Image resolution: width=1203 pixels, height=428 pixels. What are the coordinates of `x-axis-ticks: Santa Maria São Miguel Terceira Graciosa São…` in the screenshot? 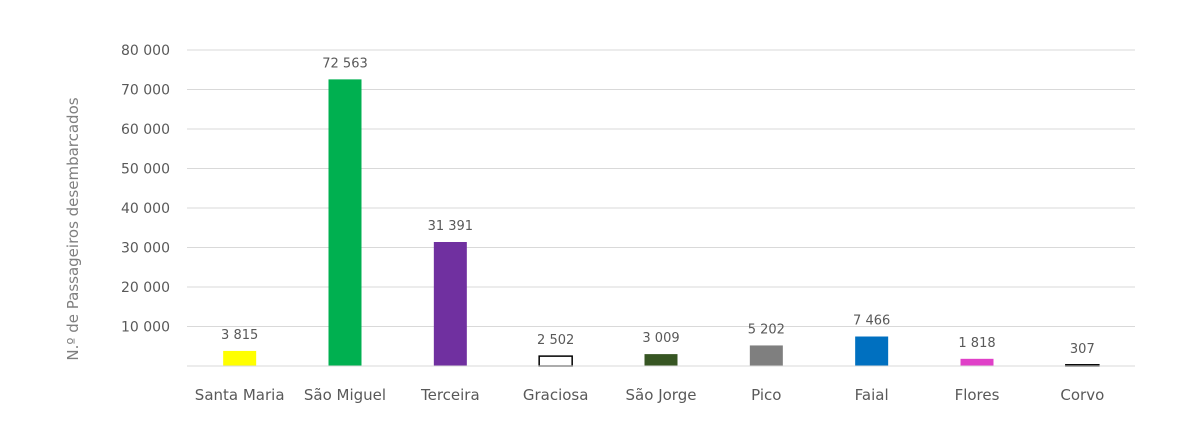 It's located at (649, 395).